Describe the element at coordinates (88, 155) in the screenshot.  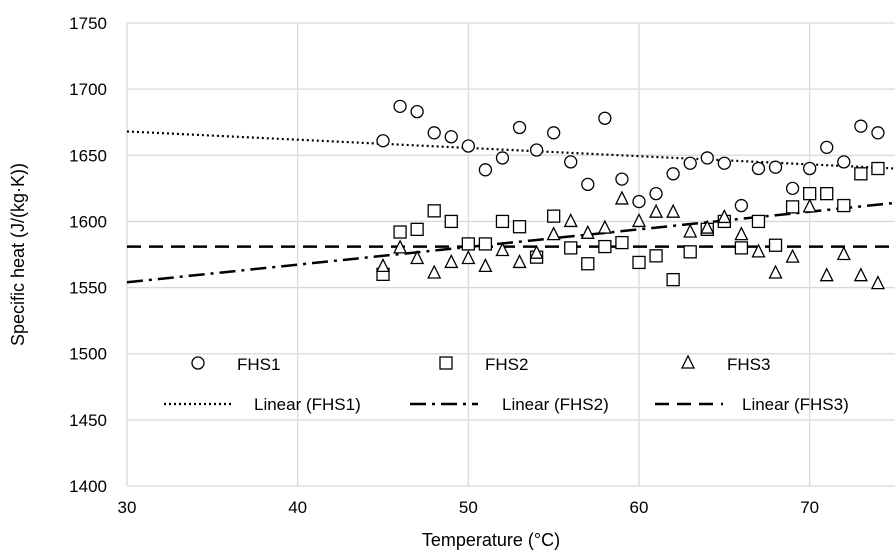
I see `y-tick-label: 1650` at that location.